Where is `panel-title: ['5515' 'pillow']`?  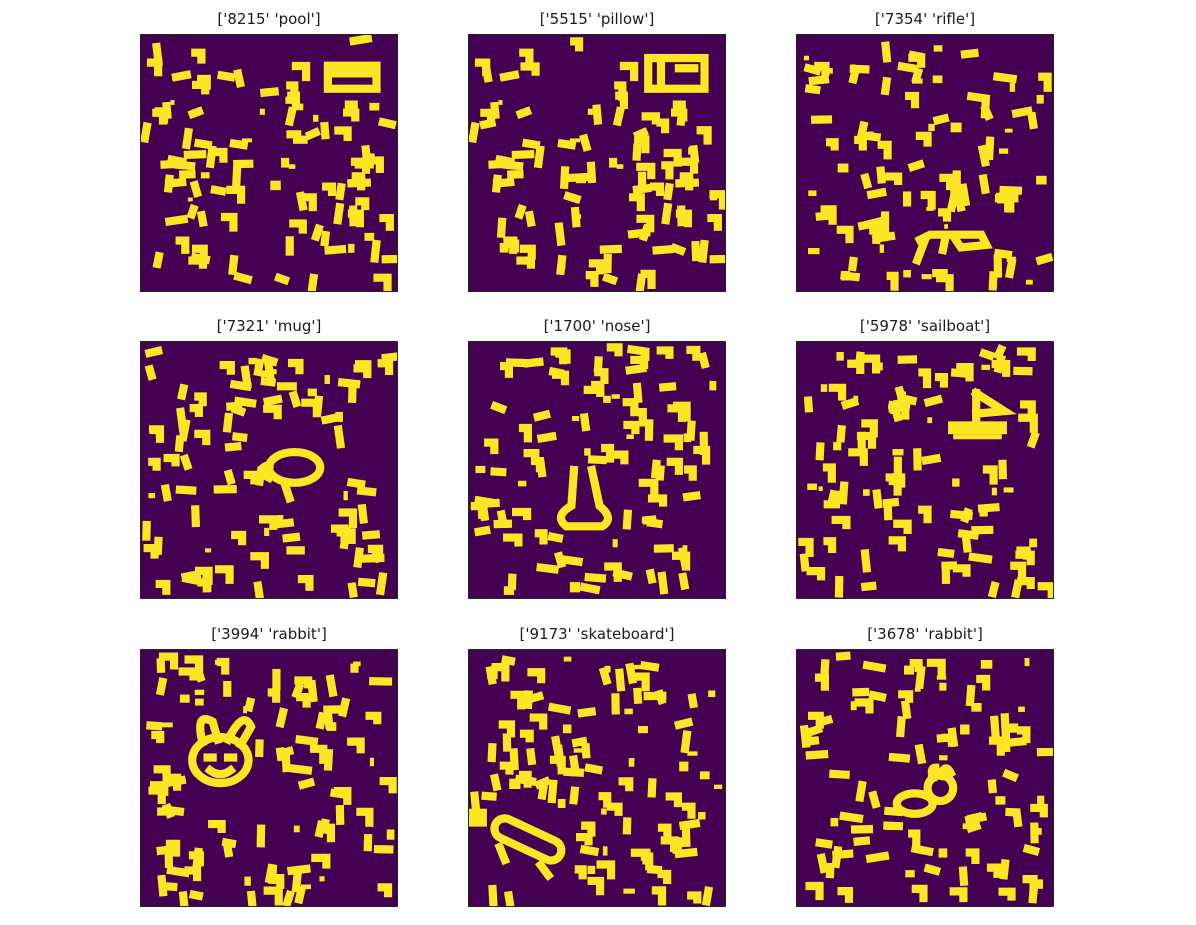 panel-title: ['5515' 'pillow'] is located at coordinates (597, 19).